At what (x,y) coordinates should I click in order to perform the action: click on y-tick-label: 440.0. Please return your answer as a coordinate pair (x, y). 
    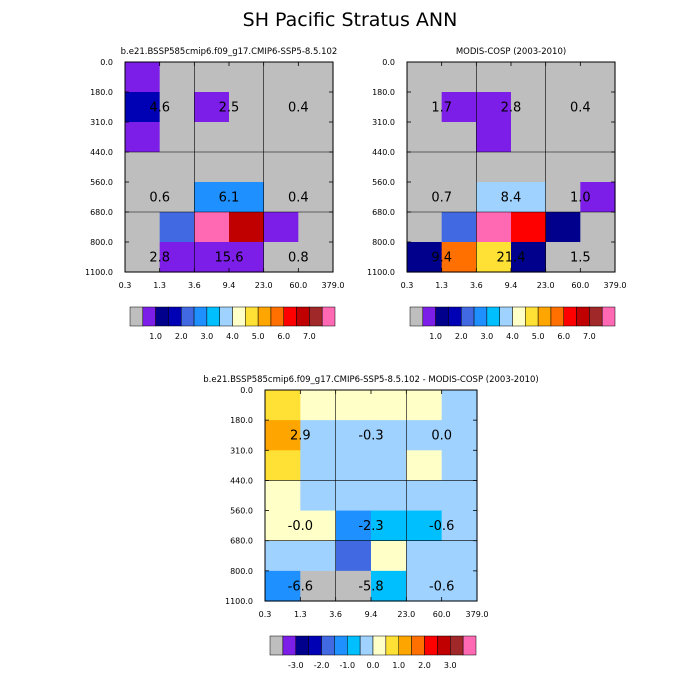
    Looking at the image, I should click on (101, 152).